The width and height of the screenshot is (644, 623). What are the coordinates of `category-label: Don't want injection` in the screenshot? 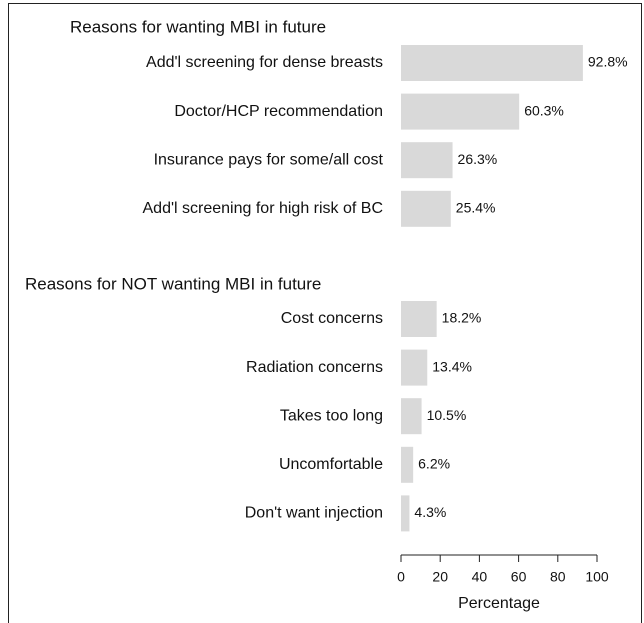 It's located at (314, 513).